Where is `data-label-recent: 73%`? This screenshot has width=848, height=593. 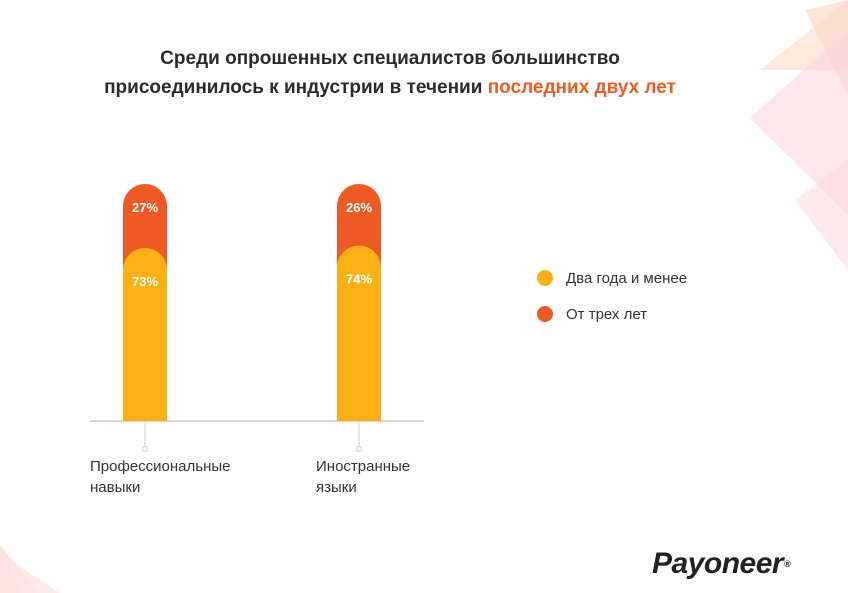 data-label-recent: 73% is located at coordinates (145, 281).